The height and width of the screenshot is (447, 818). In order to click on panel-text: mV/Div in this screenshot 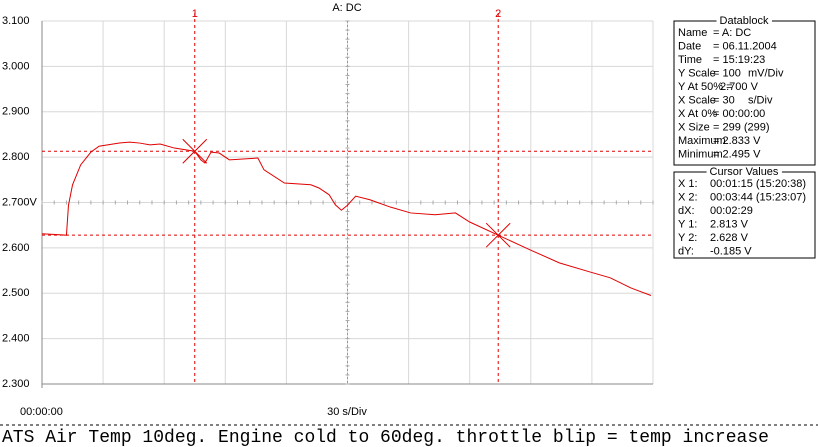, I will do `click(766, 73)`.